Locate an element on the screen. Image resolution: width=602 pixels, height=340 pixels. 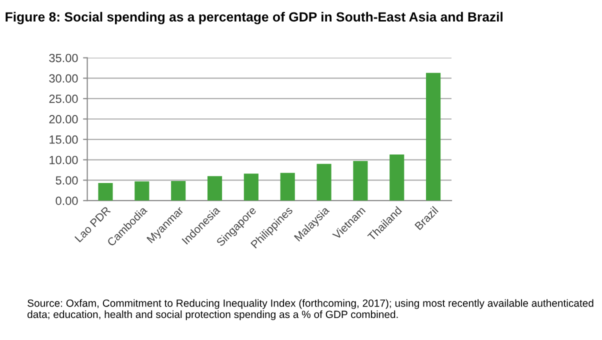
chart-title: Figure 8: Social spending as a percentage of GDP in South-East Asia and Brazil is located at coordinates (254, 18).